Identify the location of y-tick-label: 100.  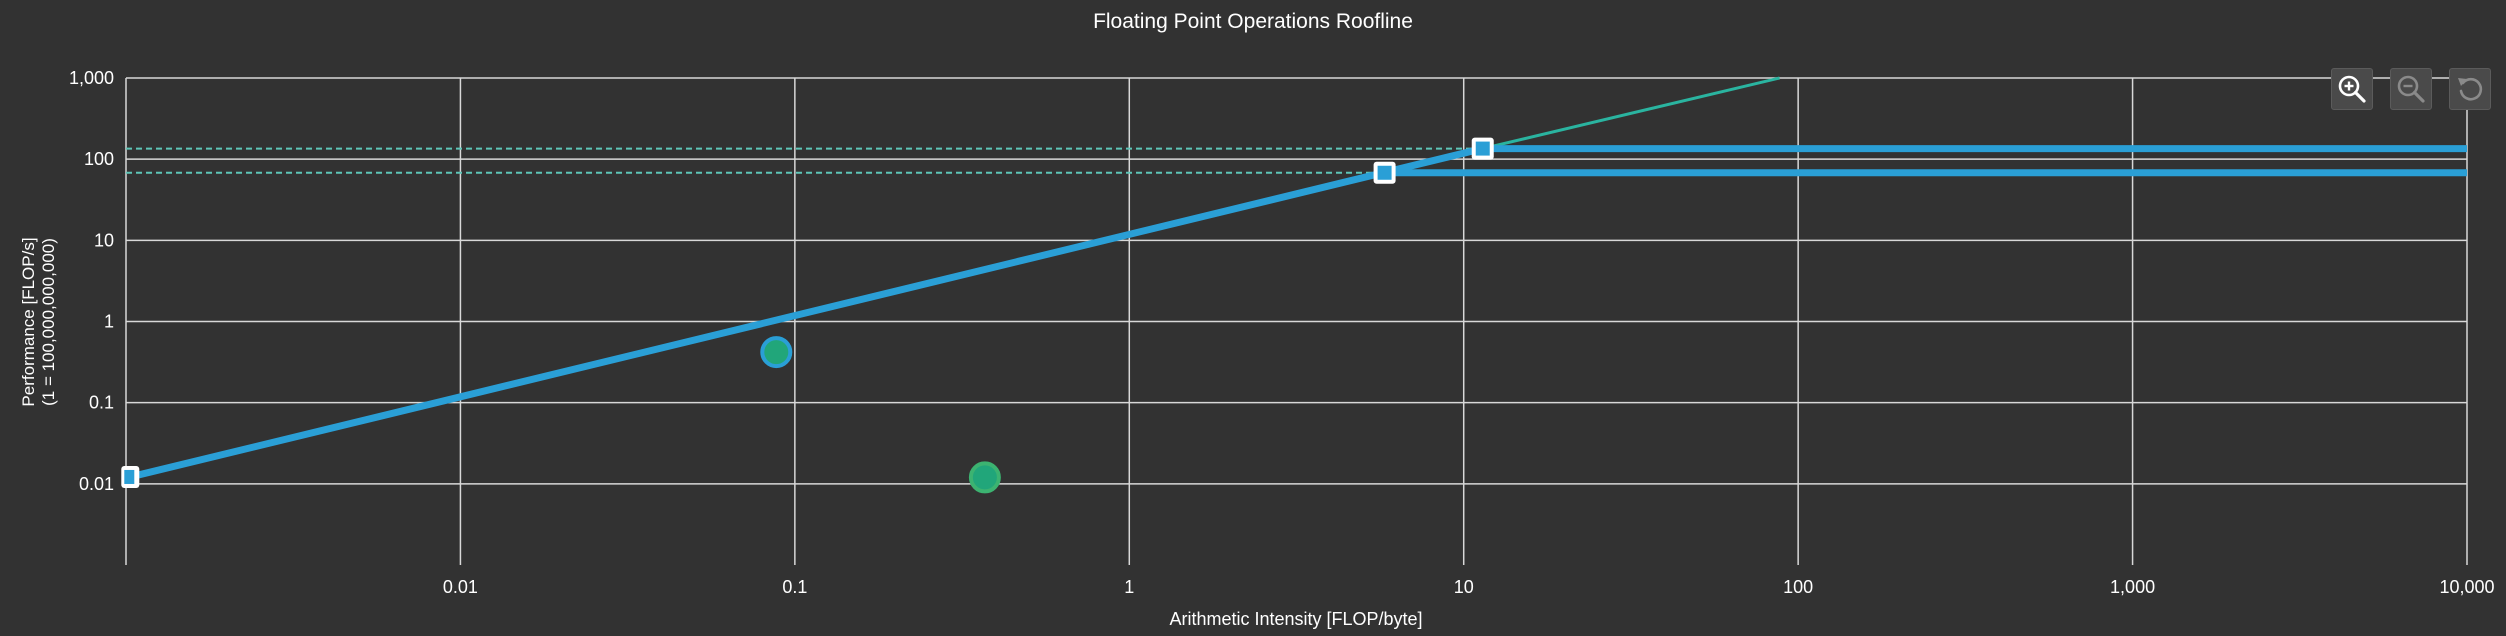
(99, 159).